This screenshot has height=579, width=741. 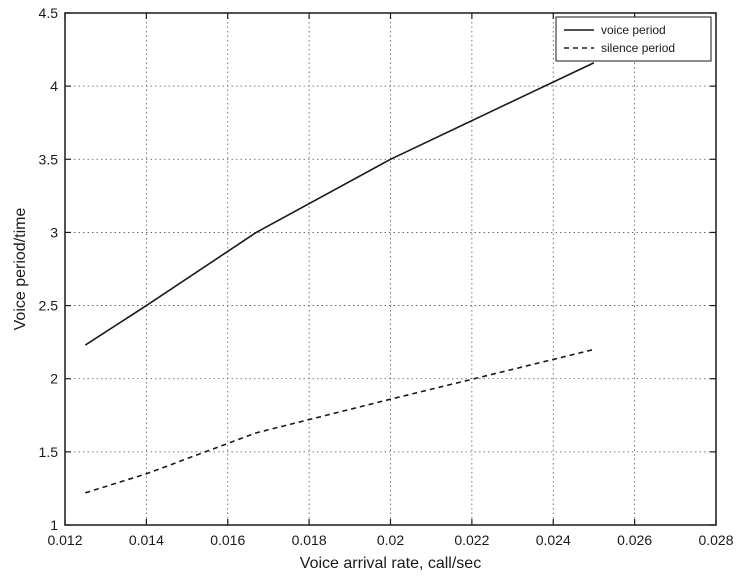 What do you see at coordinates (638, 48) in the screenshot?
I see `legend-label: silence period` at bounding box center [638, 48].